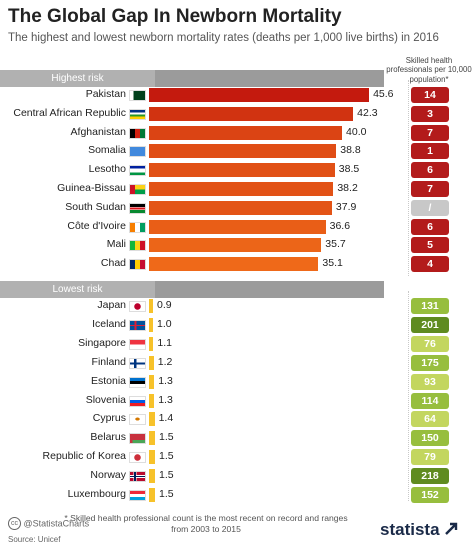 Image resolution: width=474 pixels, height=551 pixels. I want to click on bar-central-african-republic, so click(251, 113).